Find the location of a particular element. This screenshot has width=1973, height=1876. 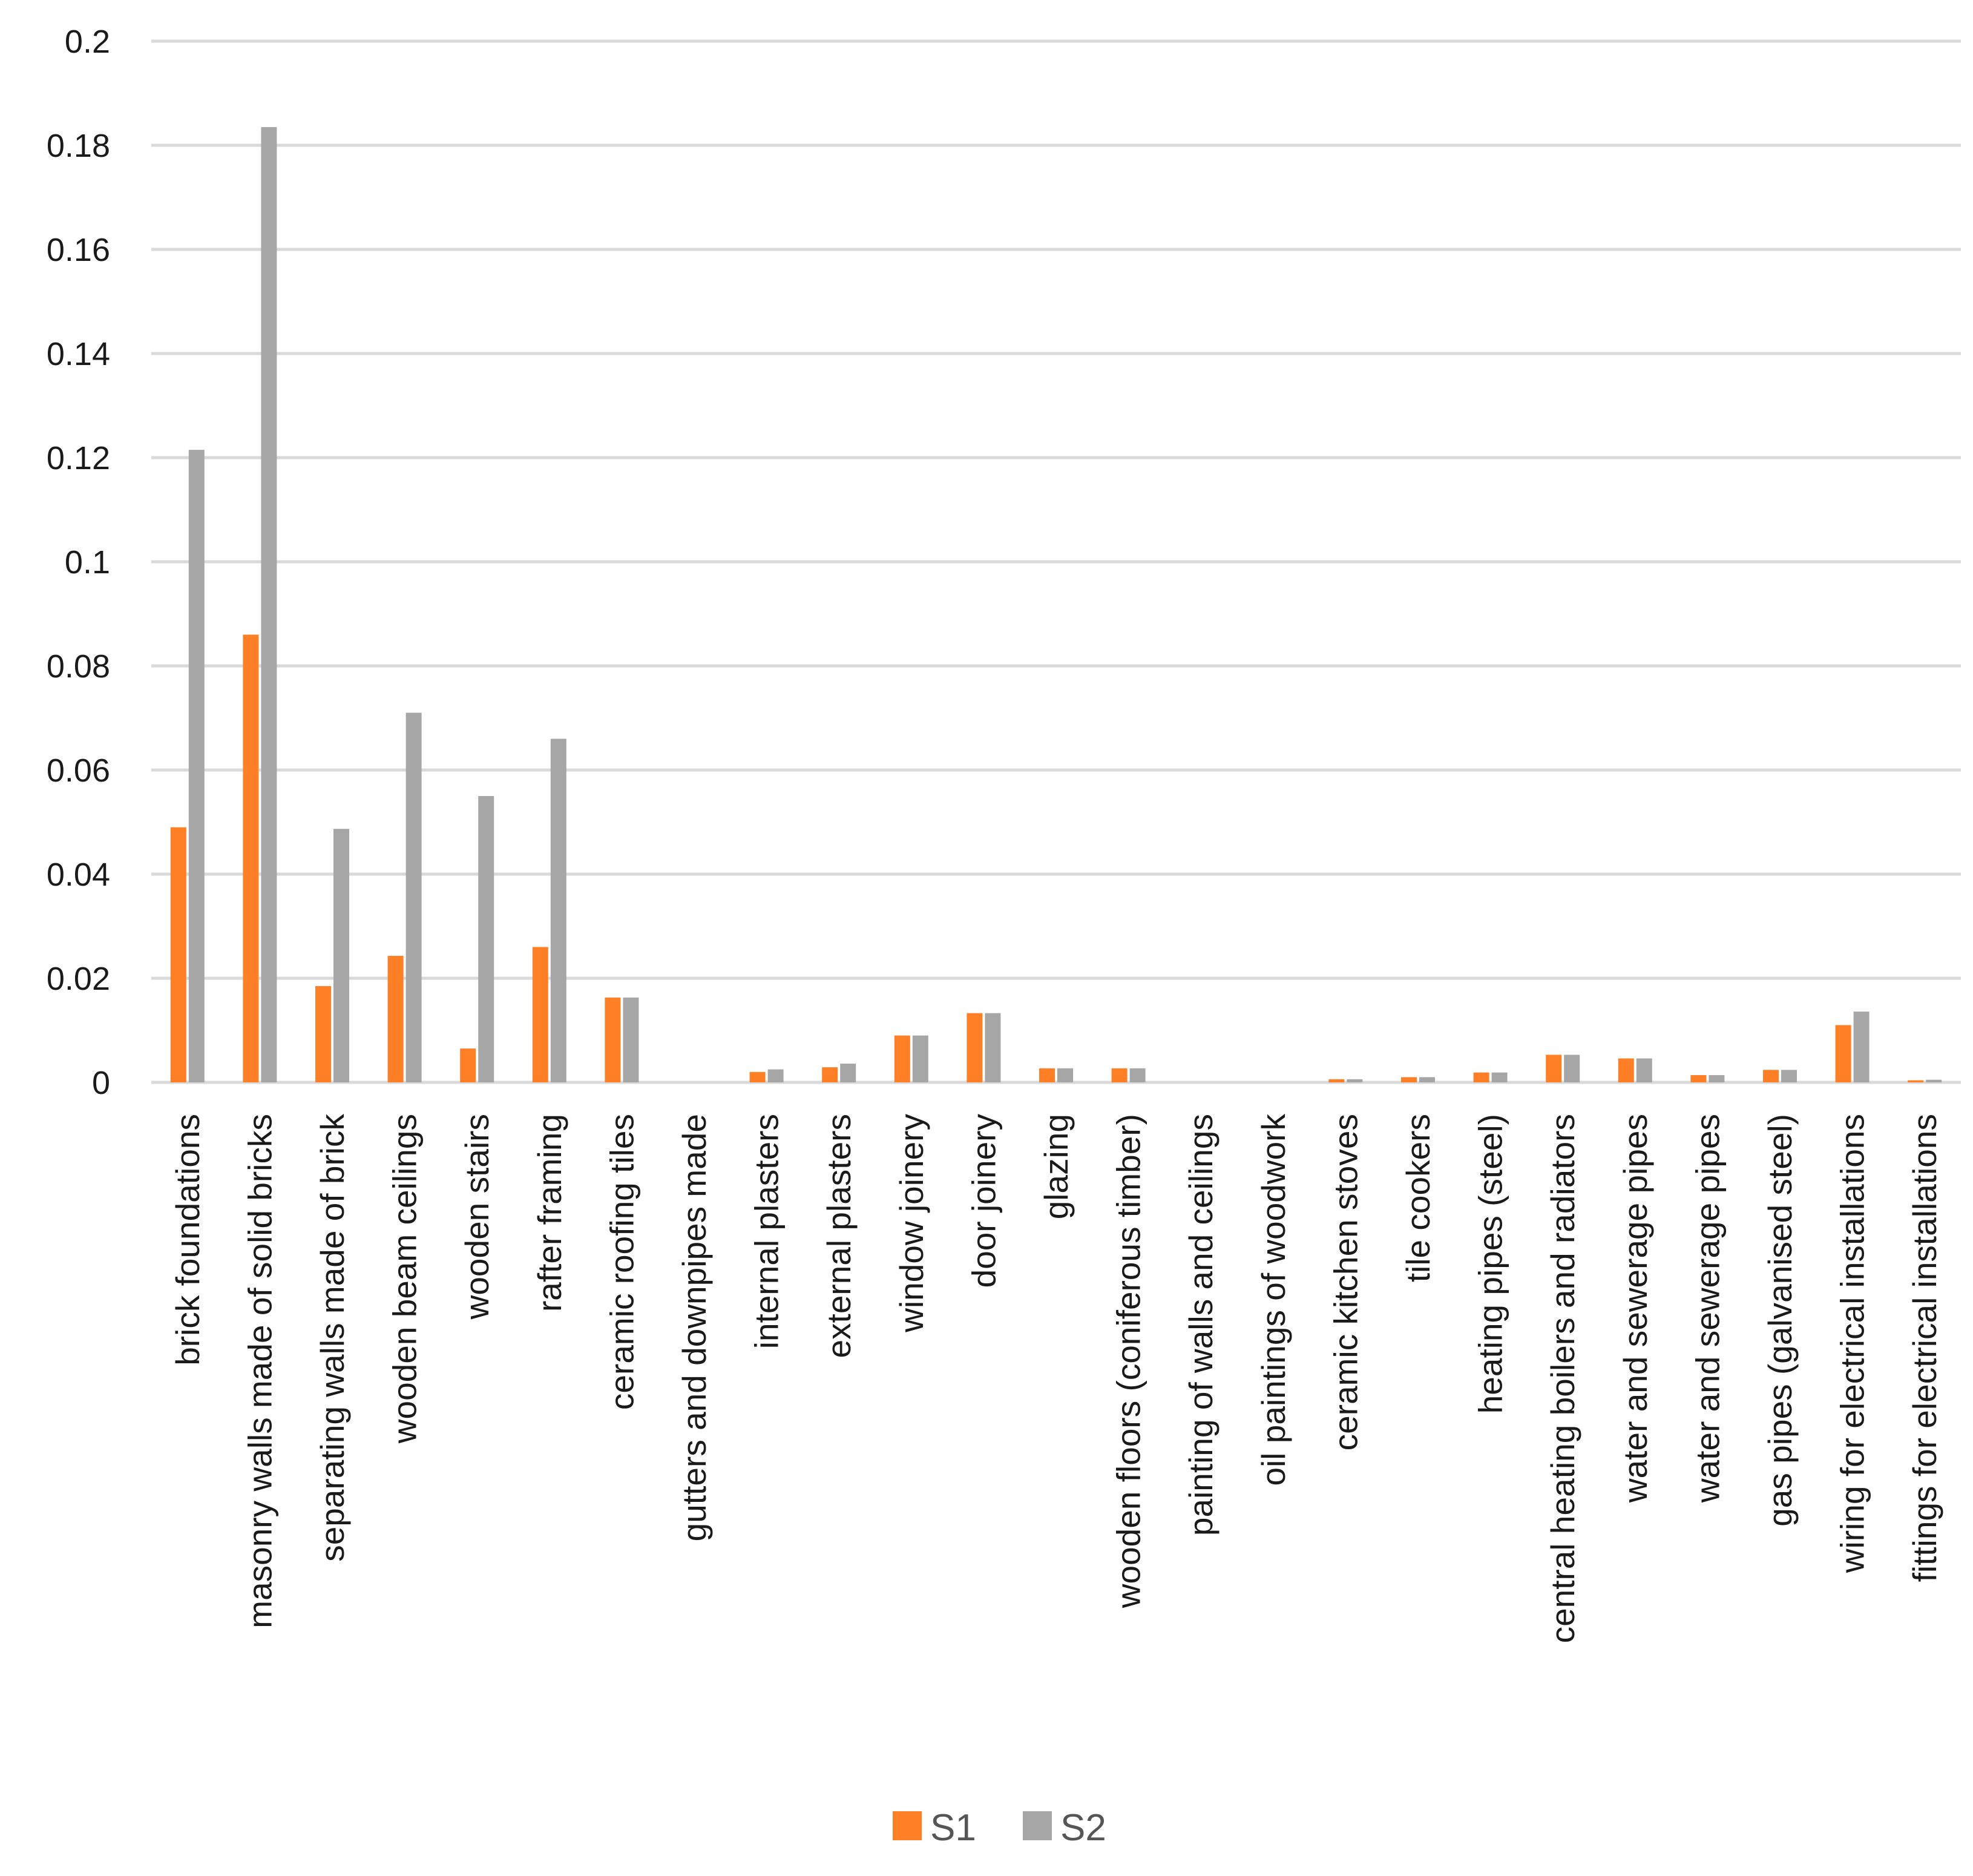

x-category-label: wooden stairs is located at coordinates (477, 1217).